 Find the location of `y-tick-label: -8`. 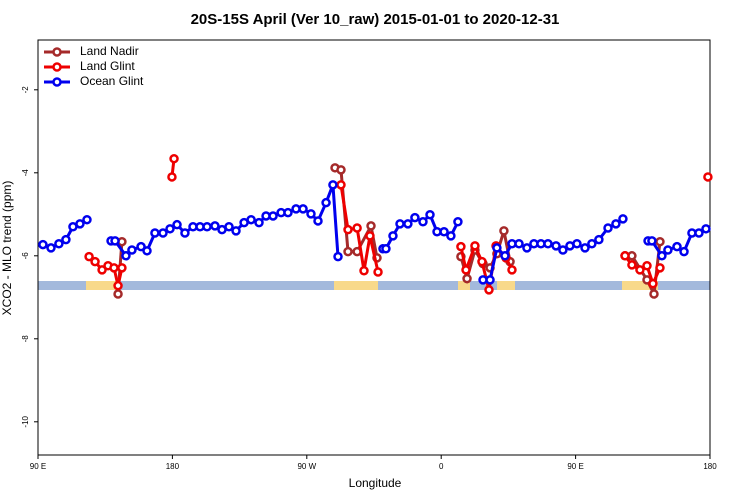

y-tick-label: -8 is located at coordinates (25, 339).